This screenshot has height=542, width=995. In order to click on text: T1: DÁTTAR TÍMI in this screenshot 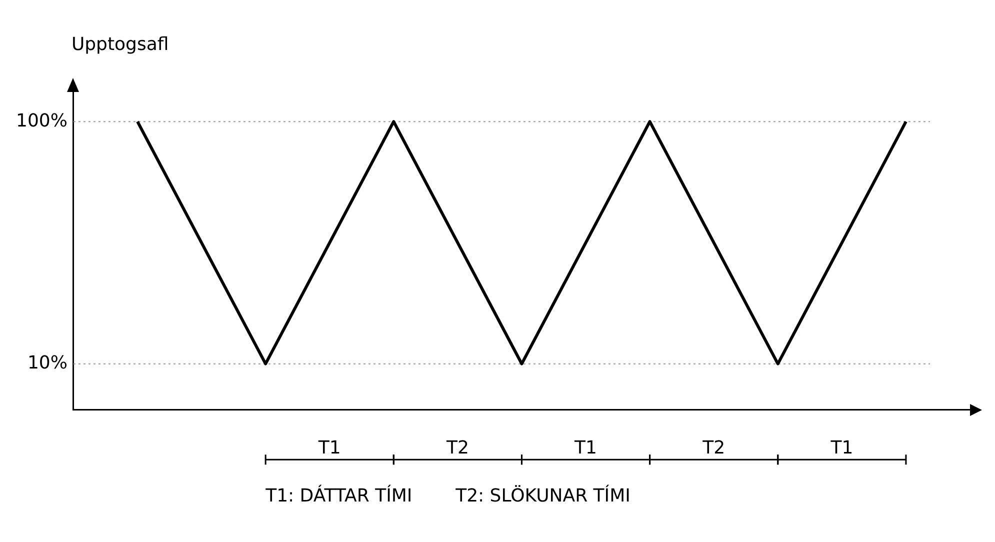, I will do `click(338, 495)`.